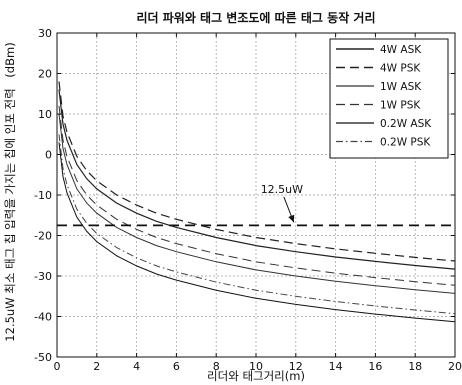 The image size is (462, 385). What do you see at coordinates (45, 74) in the screenshot?
I see `y-tick-label: 20` at bounding box center [45, 74].